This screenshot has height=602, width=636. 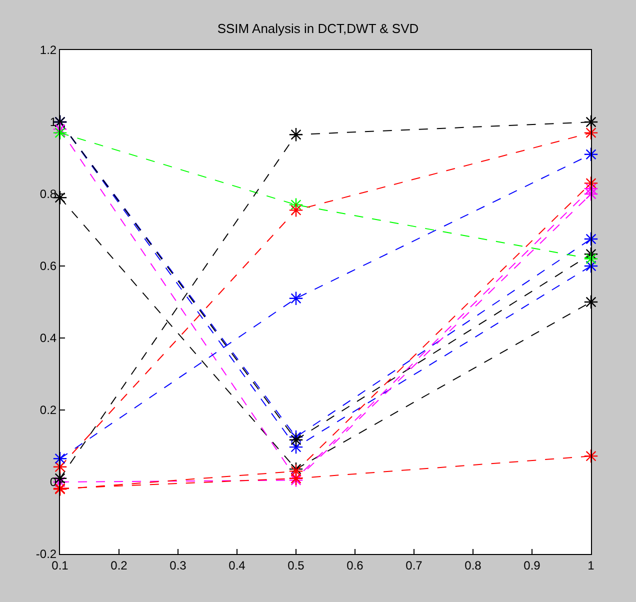 I want to click on x-tick-label: 0.9, so click(x=532, y=565).